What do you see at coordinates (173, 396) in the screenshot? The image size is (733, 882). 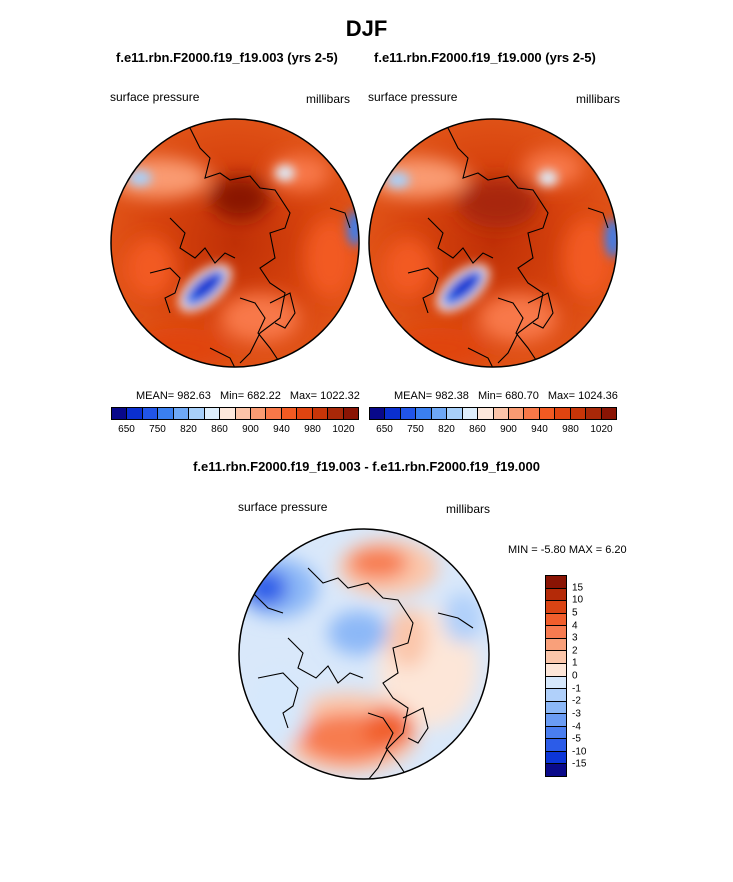 I see `panel-1-mean: MEAN= 982.63` at bounding box center [173, 396].